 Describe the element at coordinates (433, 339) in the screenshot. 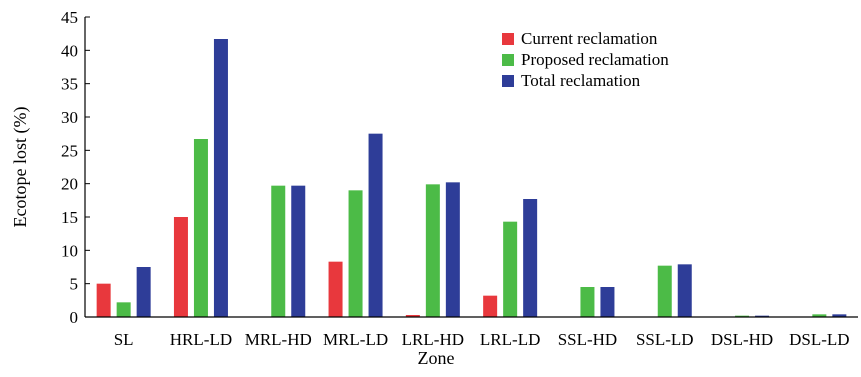

I see `x-tick-label: LRL-HD` at that location.